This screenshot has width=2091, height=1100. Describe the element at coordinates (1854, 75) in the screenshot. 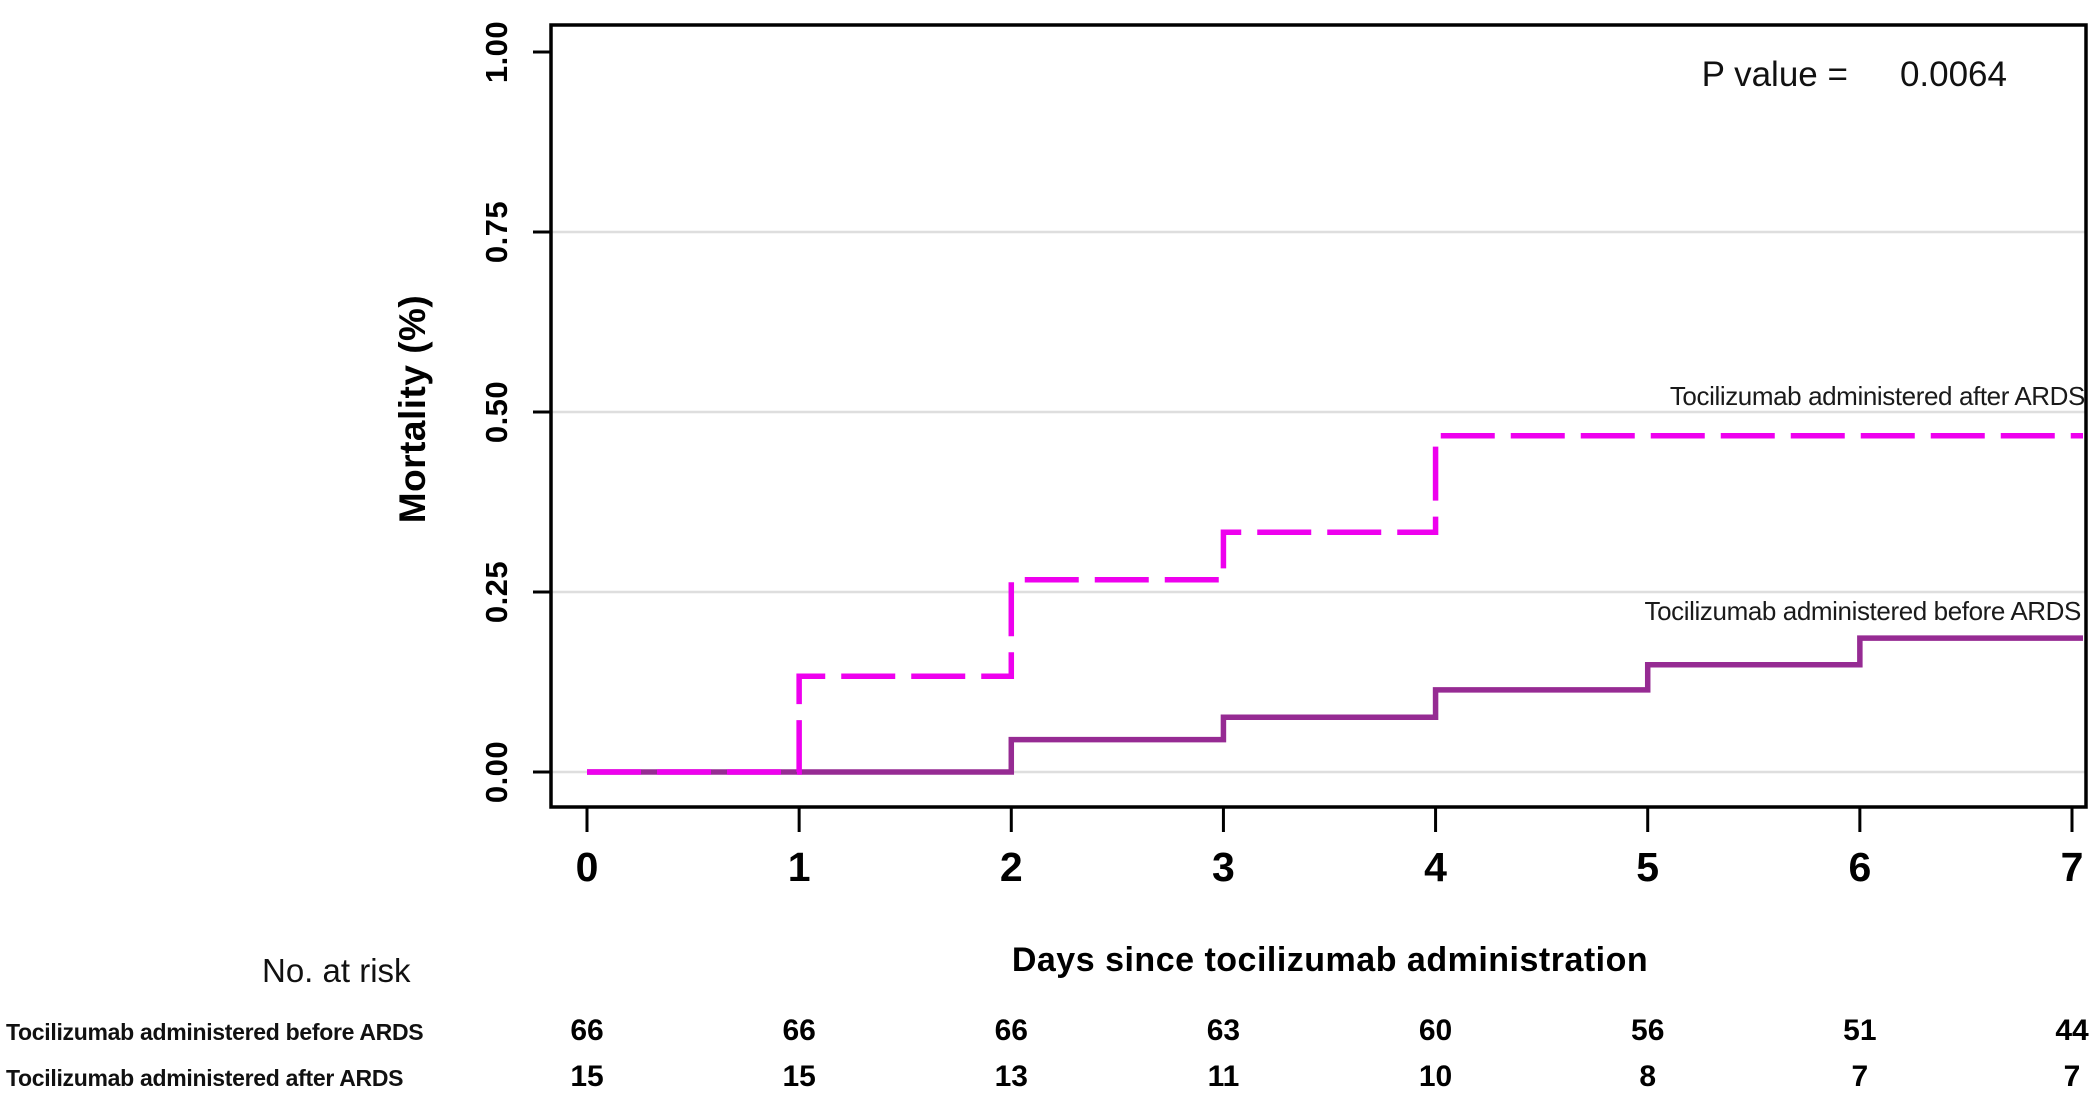

I see `p-value-annotation: P value = 0.0064` at that location.